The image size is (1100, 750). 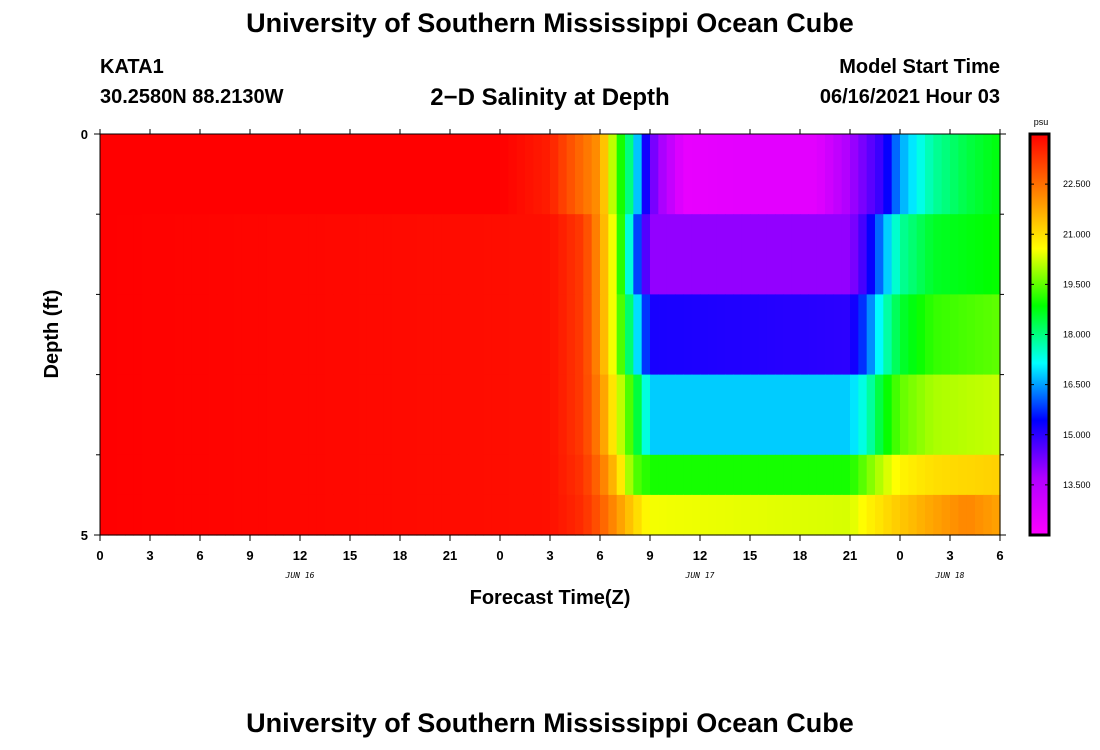 I want to click on x-axis-title: Forecast Time(Z), so click(x=550, y=598).